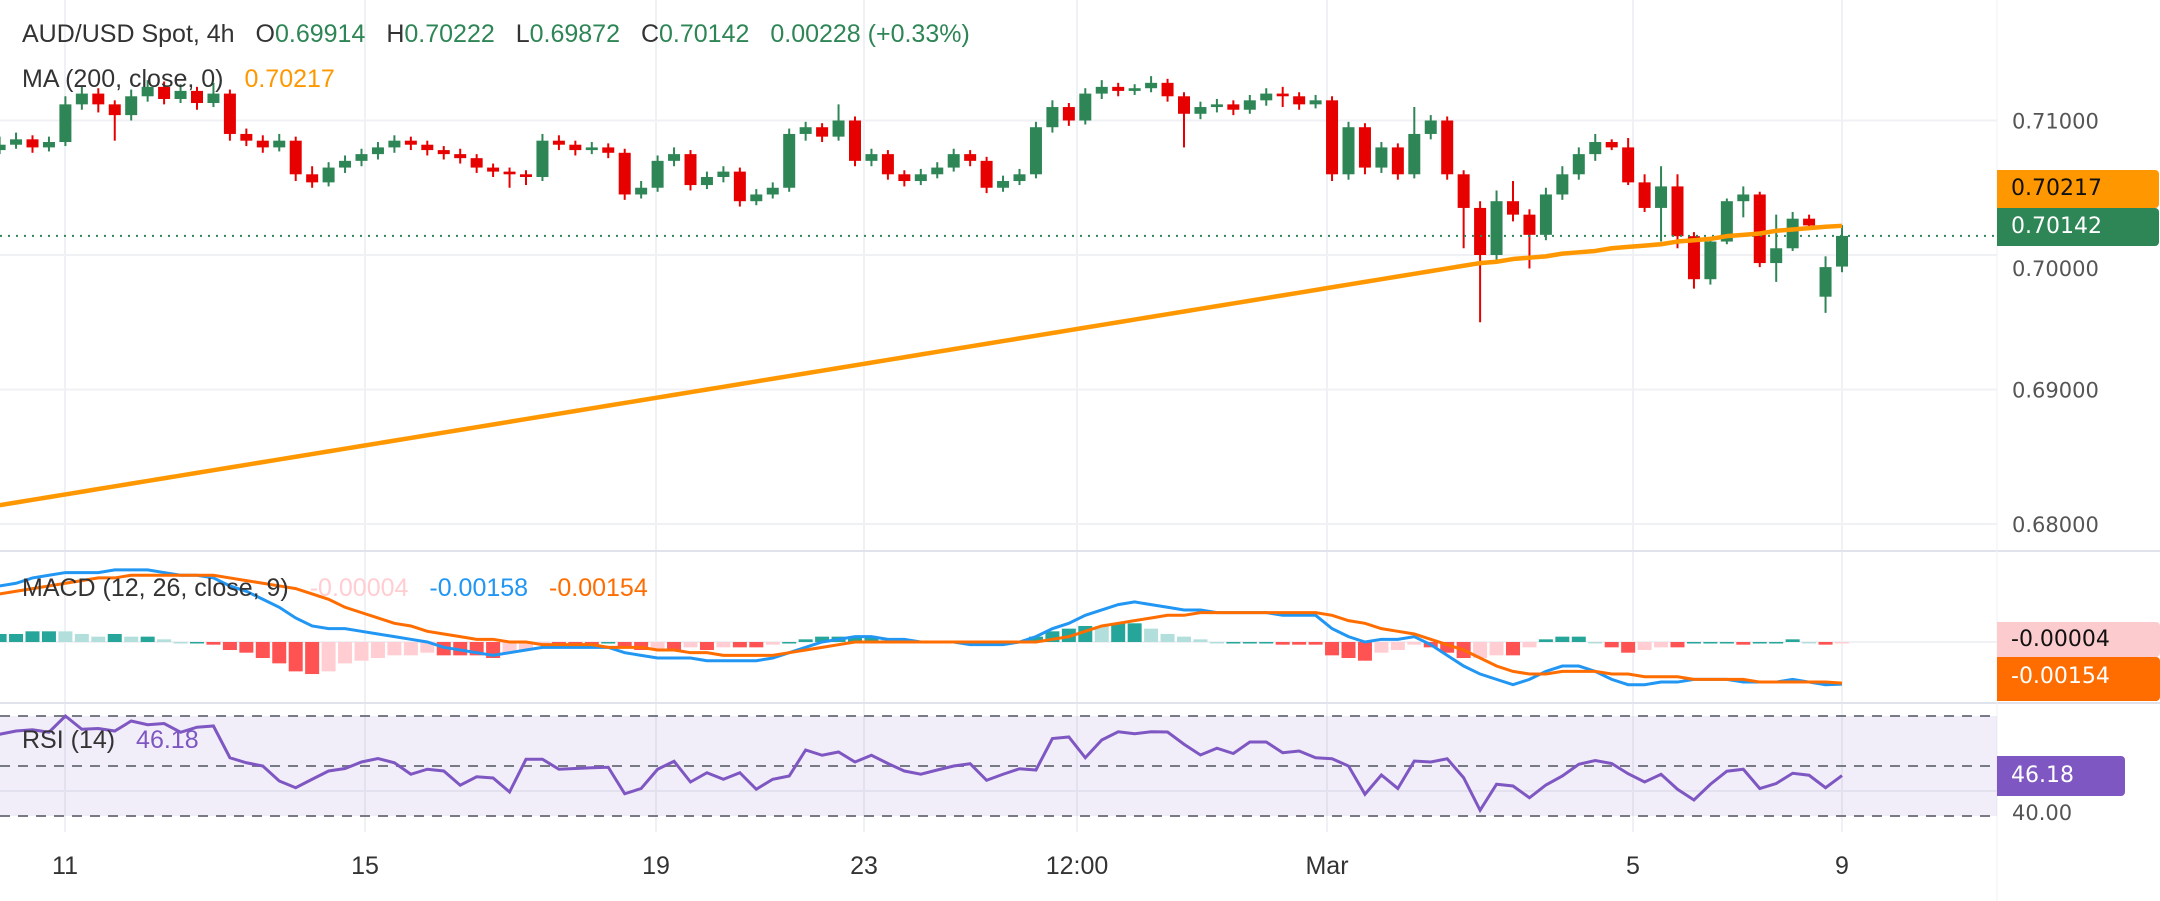  I want to click on price-axis: 0.68000 0.69000 0.70000 0.71000 40.00, so click(2055, 468).